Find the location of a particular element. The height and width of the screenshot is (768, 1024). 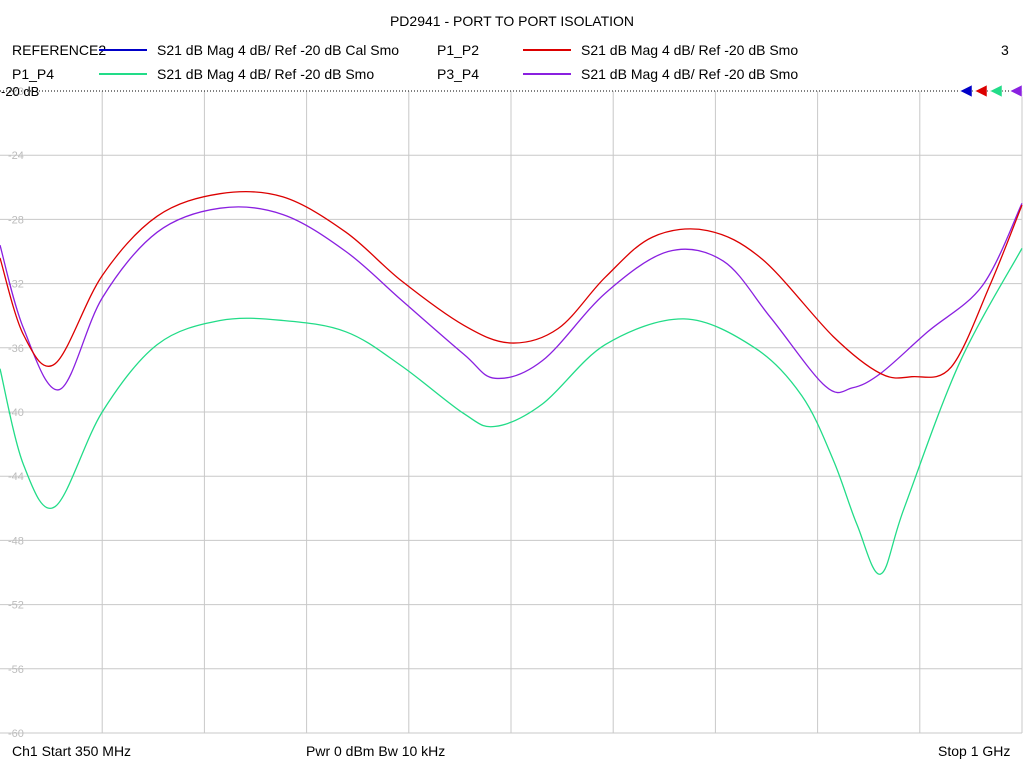

trace-count: 3 is located at coordinates (1005, 50).